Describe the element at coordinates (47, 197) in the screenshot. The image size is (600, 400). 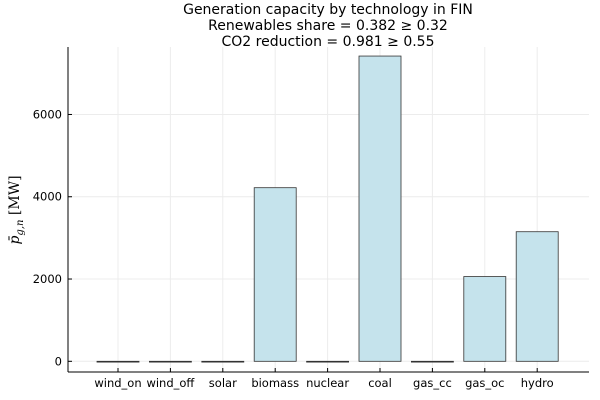
I see `y-tick-label: 4000` at that location.